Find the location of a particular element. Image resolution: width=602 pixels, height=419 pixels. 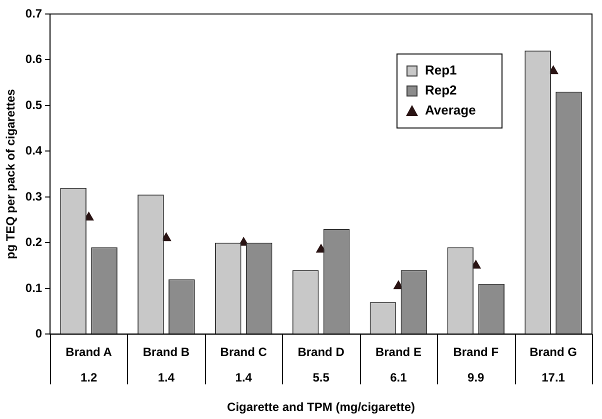

x-axis-title: Cigarette and TPM (mg/cigarette) is located at coordinates (321, 407).